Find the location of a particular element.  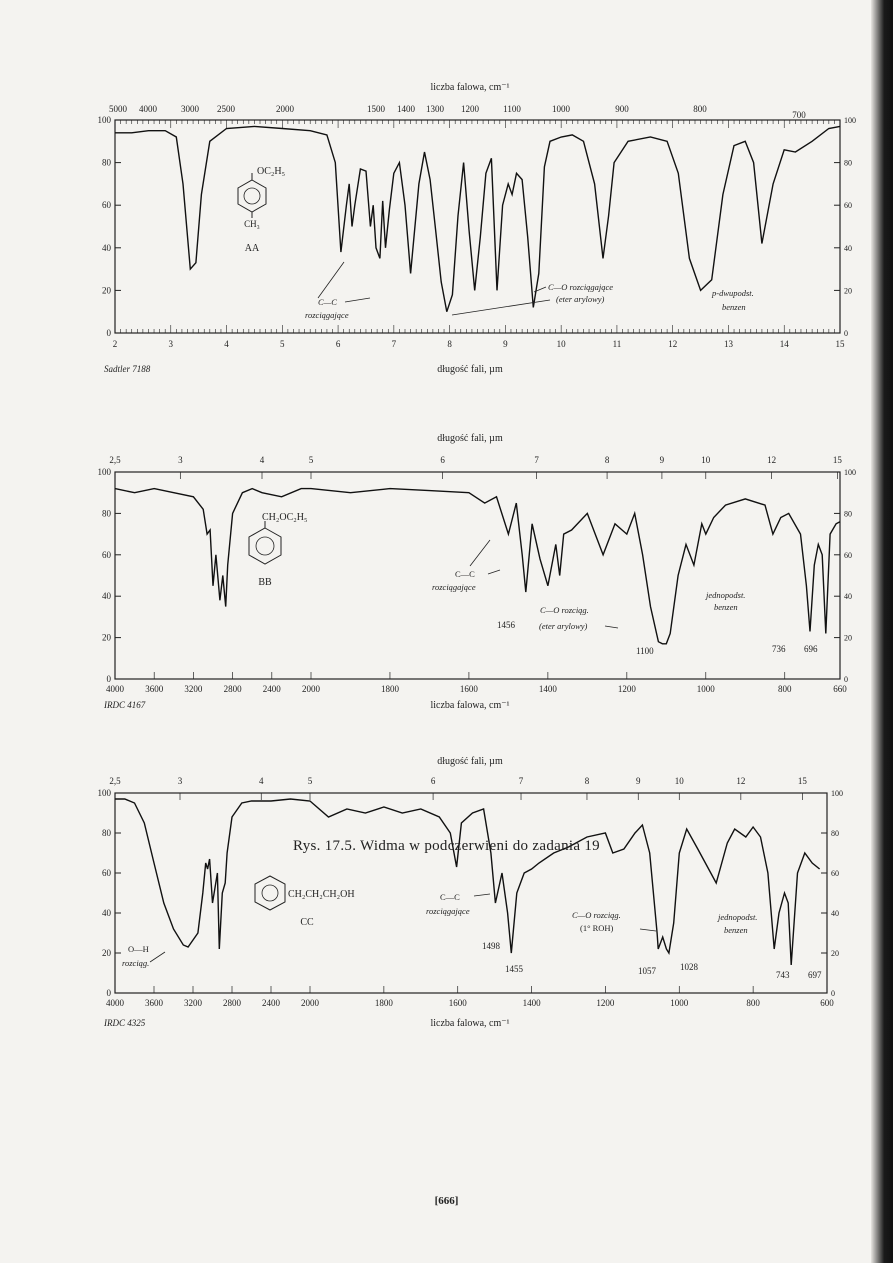

cc-peak-743: 743 is located at coordinates (783, 975).